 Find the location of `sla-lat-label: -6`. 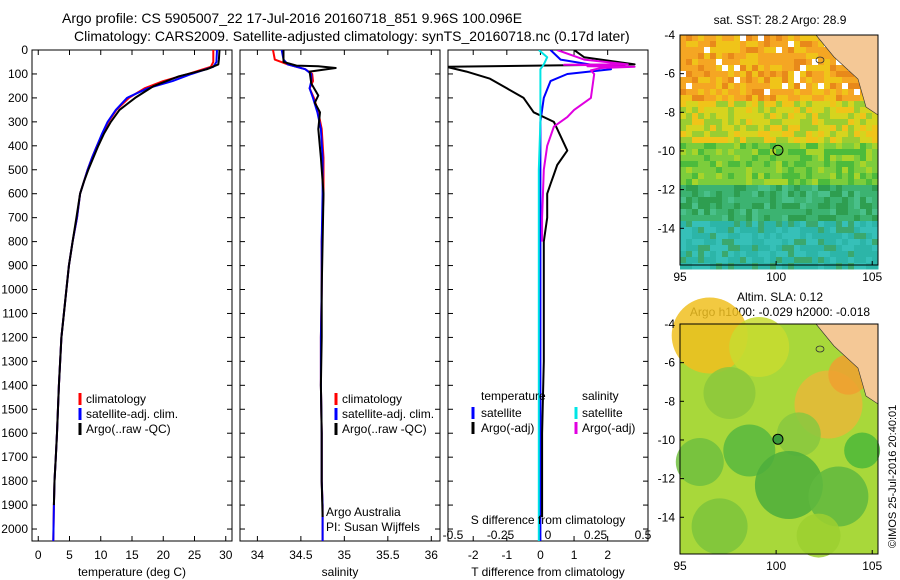

sla-lat-label: -6 is located at coordinates (669, 363).